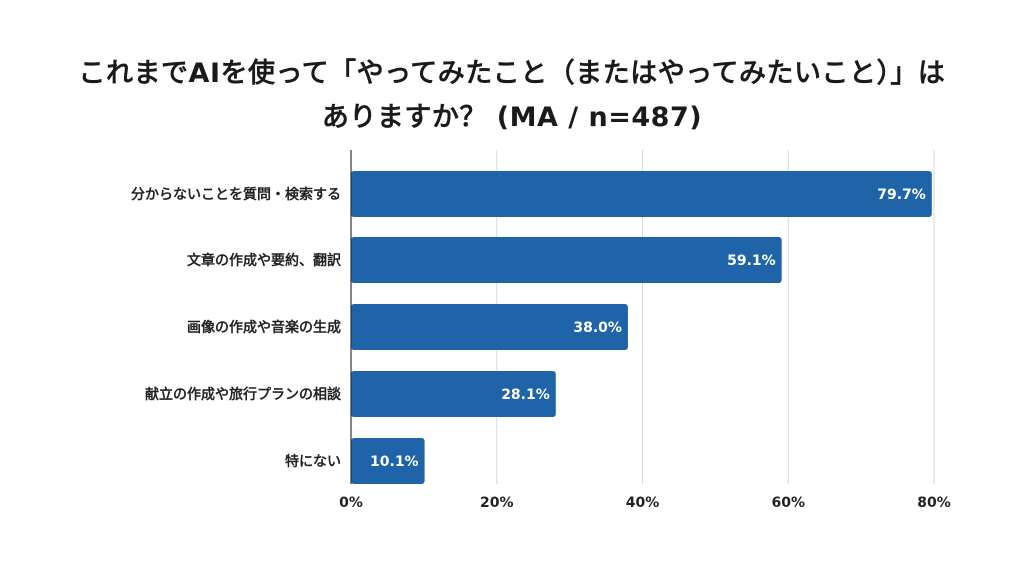 This screenshot has height=576, width=1024. Describe the element at coordinates (243, 394) in the screenshot. I see `category-label: 献立の作成や旅行プランの相談` at that location.